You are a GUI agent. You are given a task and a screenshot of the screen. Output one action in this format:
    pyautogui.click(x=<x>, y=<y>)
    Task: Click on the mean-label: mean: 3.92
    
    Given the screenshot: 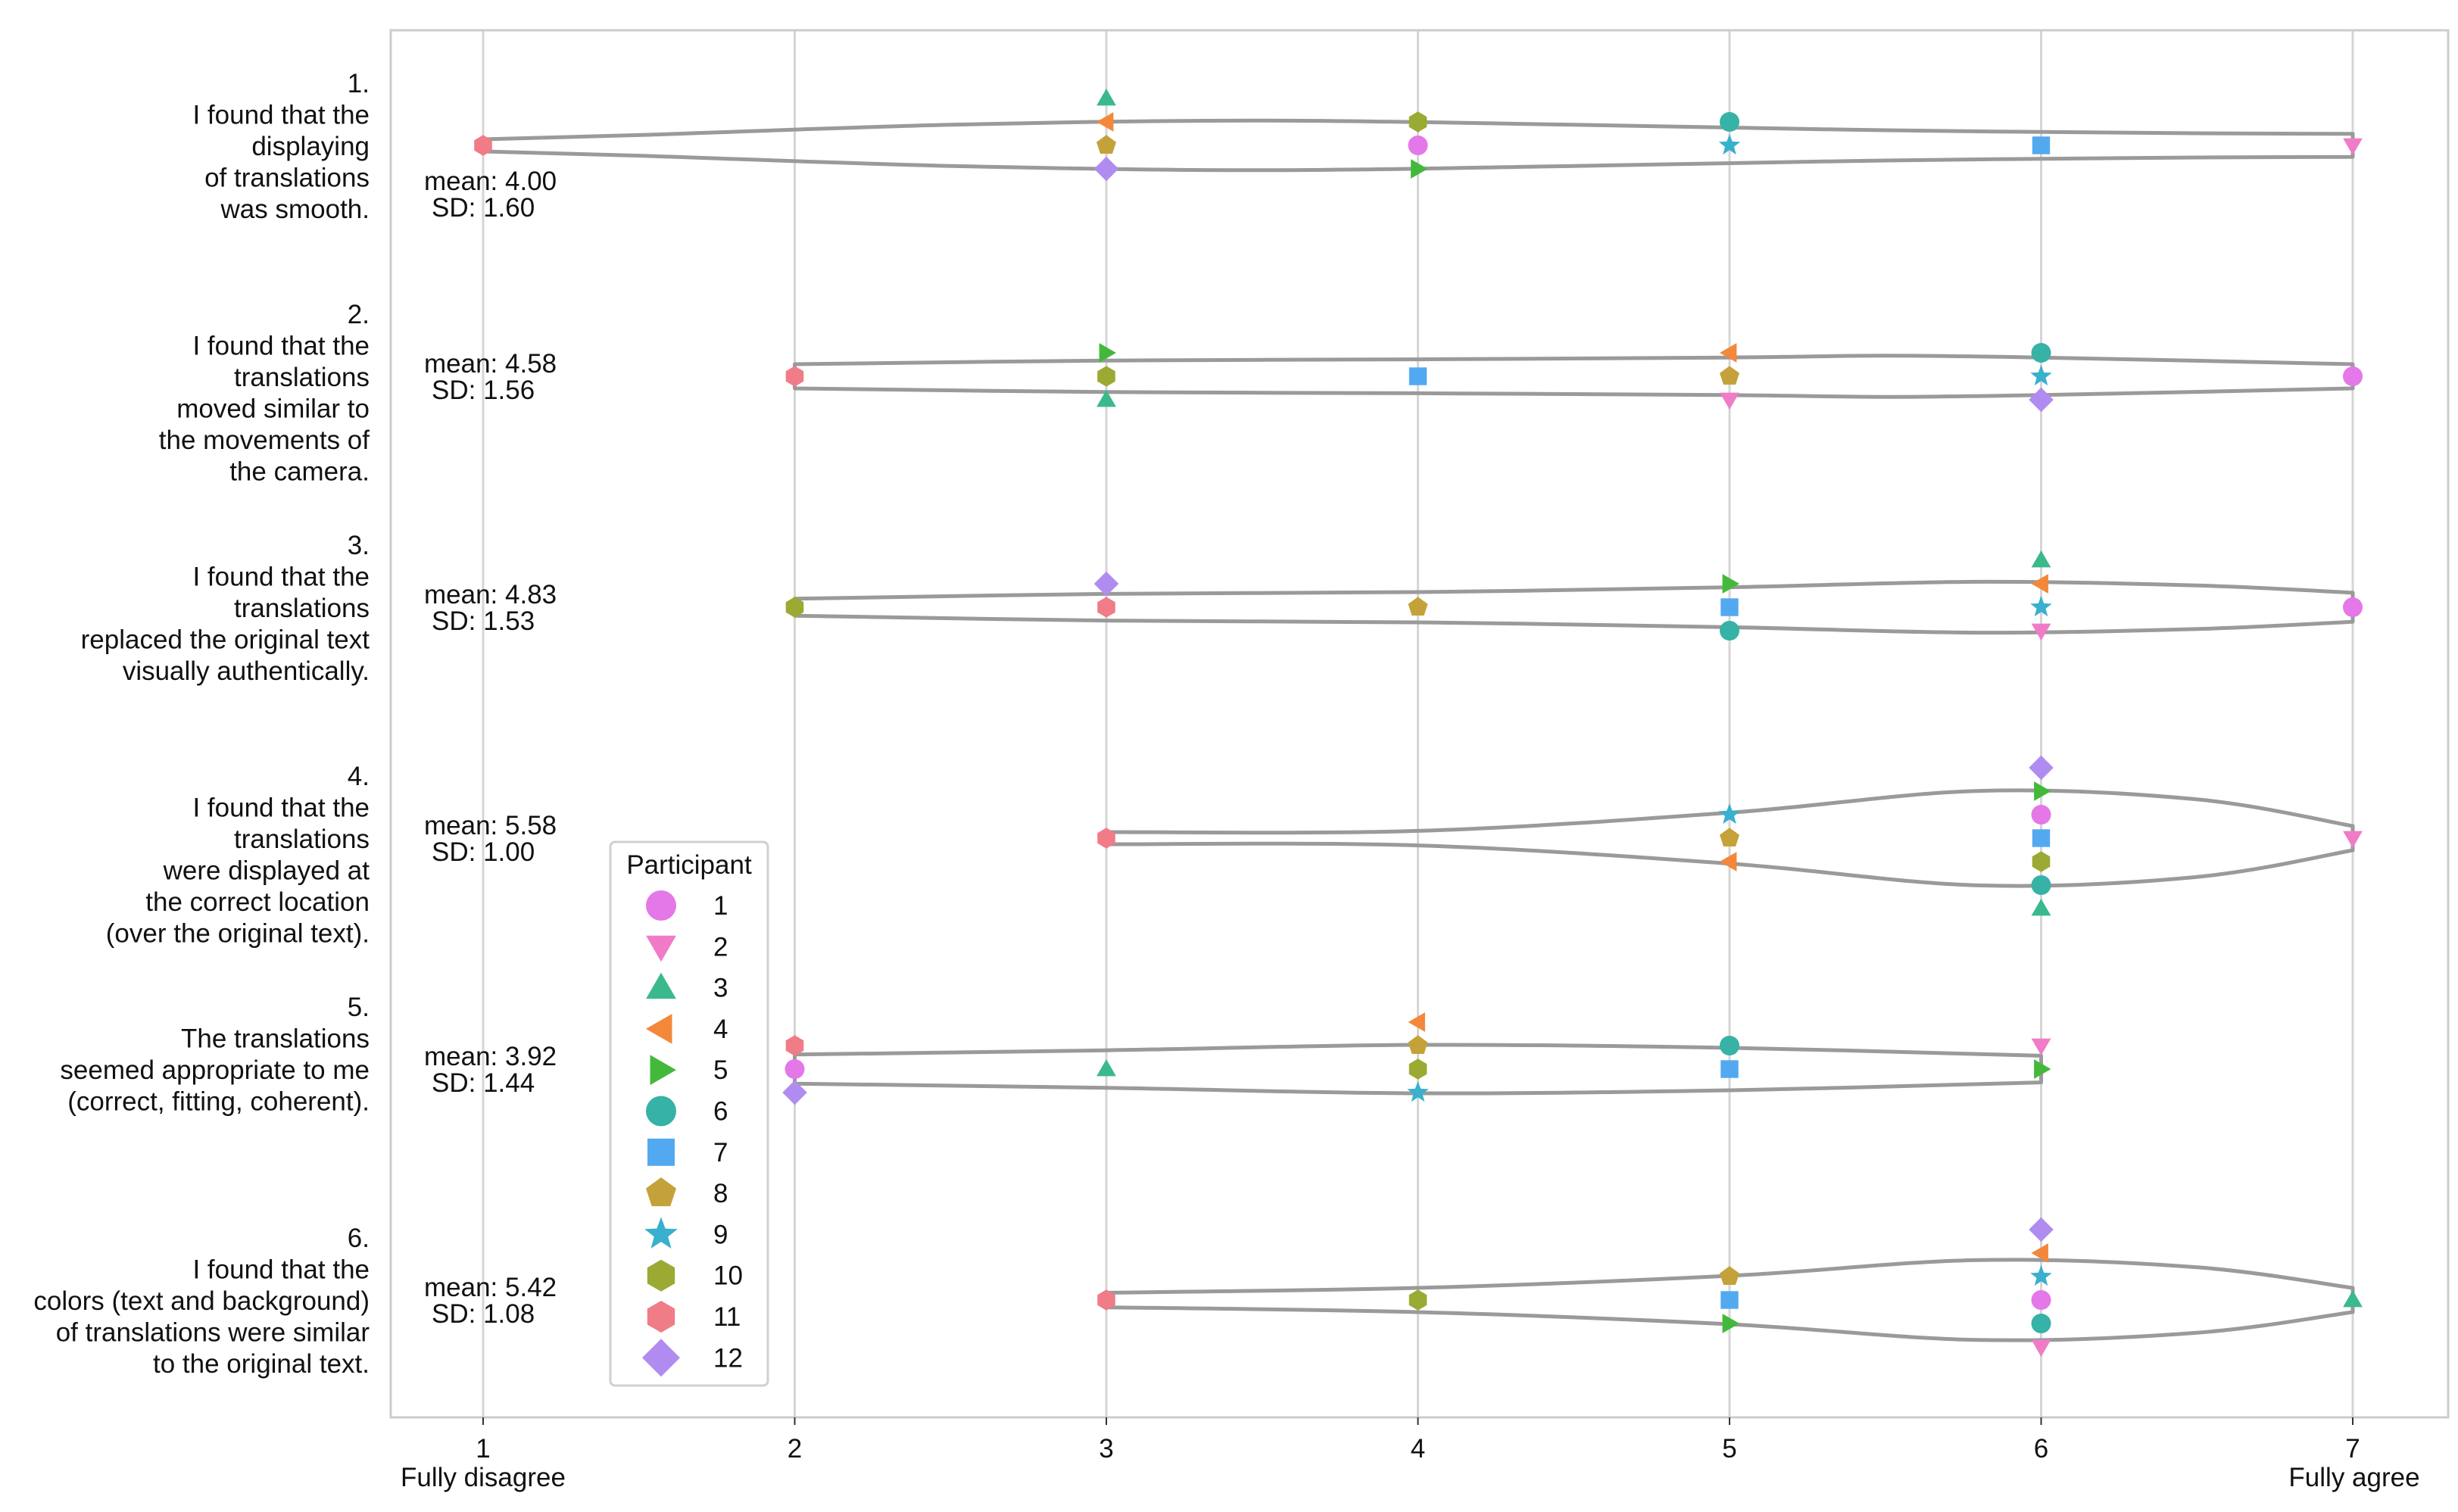 What is the action you would take?
    pyautogui.click(x=490, y=1056)
    